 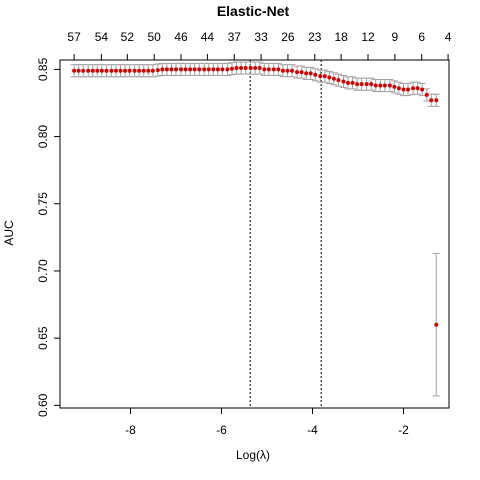 I want to click on top-tick-label: 23, so click(x=315, y=37).